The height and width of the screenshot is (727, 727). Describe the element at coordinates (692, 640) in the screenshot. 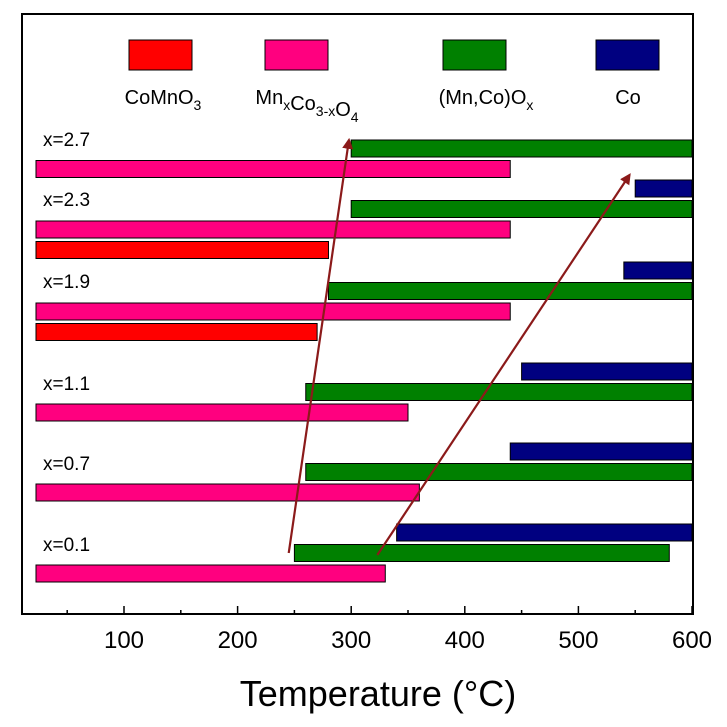

I see `x-tick-label: 600` at that location.